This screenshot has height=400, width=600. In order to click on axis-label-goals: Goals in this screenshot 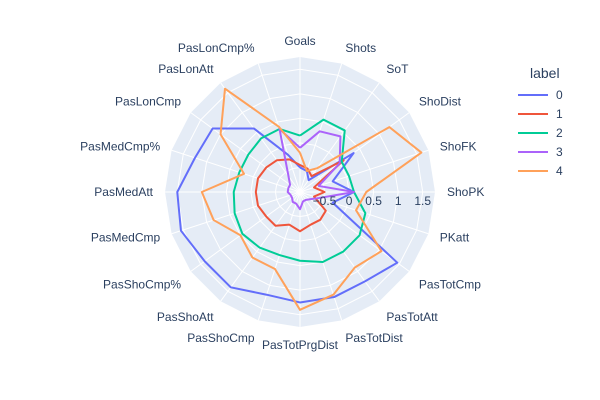, I will do `click(299, 41)`.